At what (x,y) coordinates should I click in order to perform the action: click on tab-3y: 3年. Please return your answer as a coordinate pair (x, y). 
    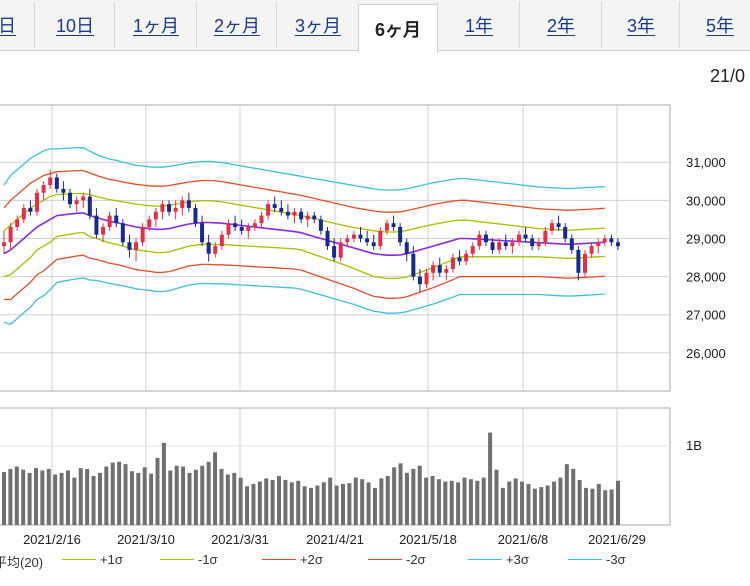
    Looking at the image, I should click on (640, 25).